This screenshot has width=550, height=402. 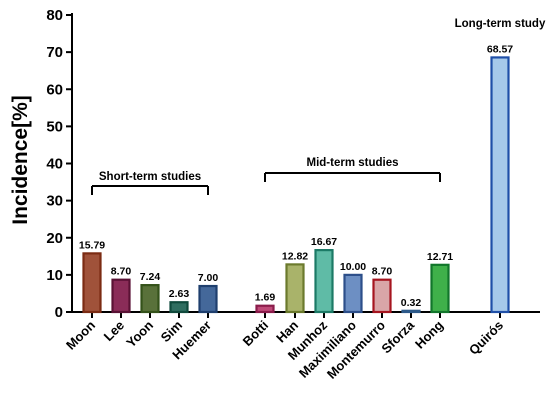 What do you see at coordinates (295, 256) in the screenshot?
I see `value-label: 12.82` at bounding box center [295, 256].